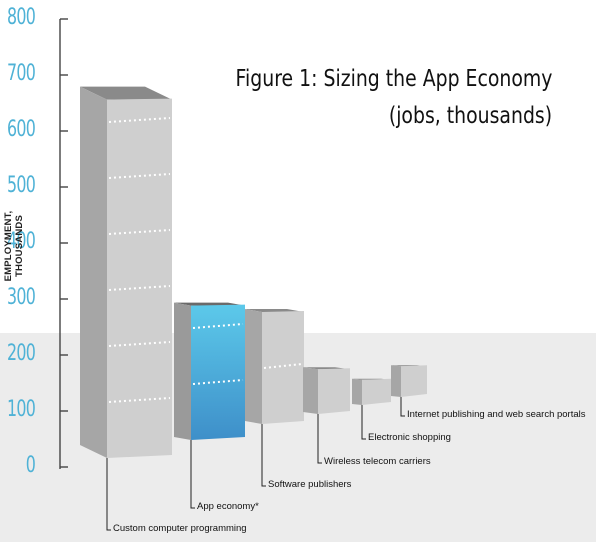 The width and height of the screenshot is (596, 542). Describe the element at coordinates (409, 437) in the screenshot. I see `category-label: Electronic shopping` at that location.